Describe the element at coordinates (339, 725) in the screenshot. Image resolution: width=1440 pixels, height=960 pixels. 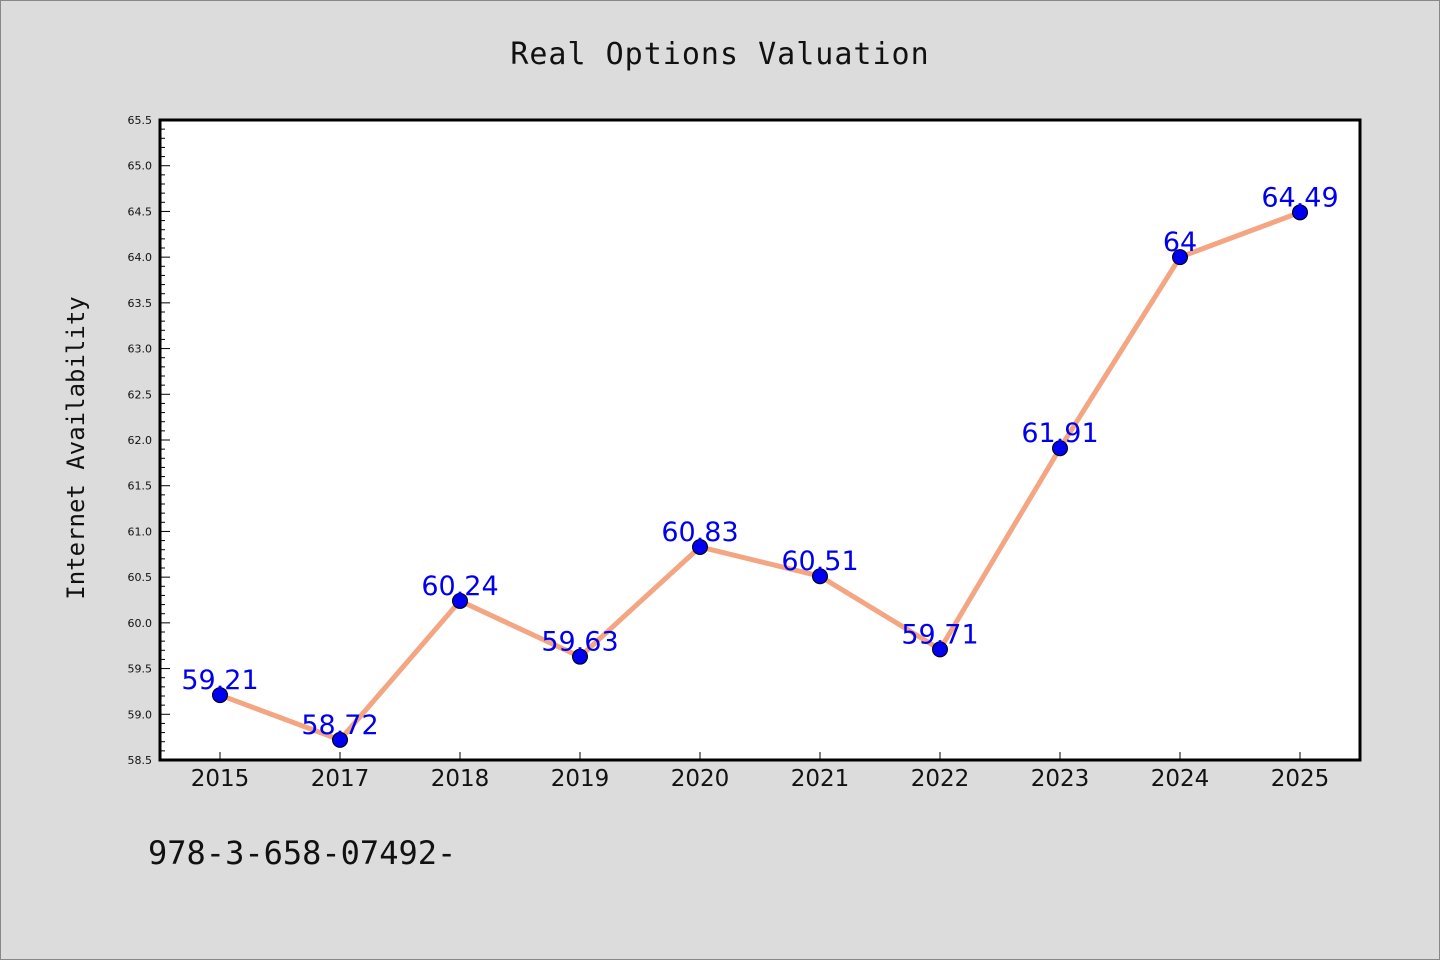
I see `data-label: 58.72` at that location.